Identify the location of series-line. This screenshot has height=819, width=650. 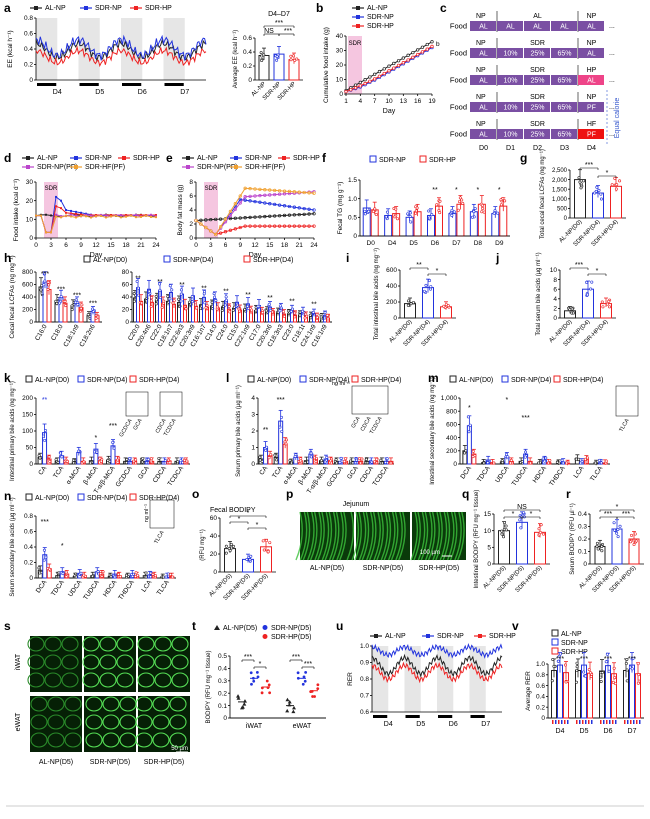
(255, 211).